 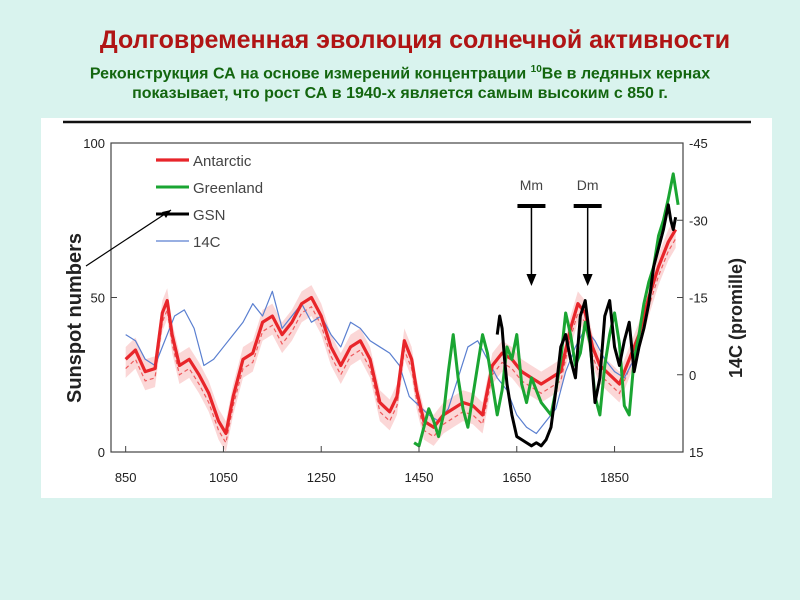 What do you see at coordinates (372, 465) in the screenshot?
I see `x-axis: 850 1050 1250 1450 1650 1850` at bounding box center [372, 465].